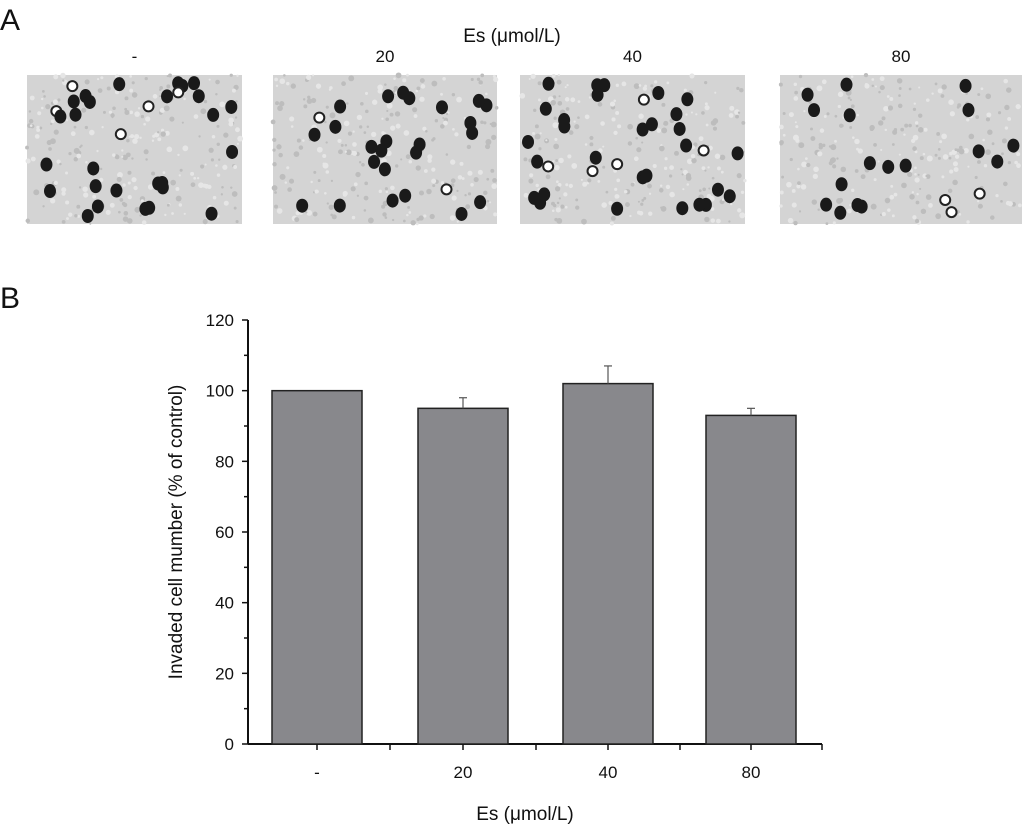  Describe the element at coordinates (224, 532) in the screenshot. I see `y-tick-label: 60` at that location.